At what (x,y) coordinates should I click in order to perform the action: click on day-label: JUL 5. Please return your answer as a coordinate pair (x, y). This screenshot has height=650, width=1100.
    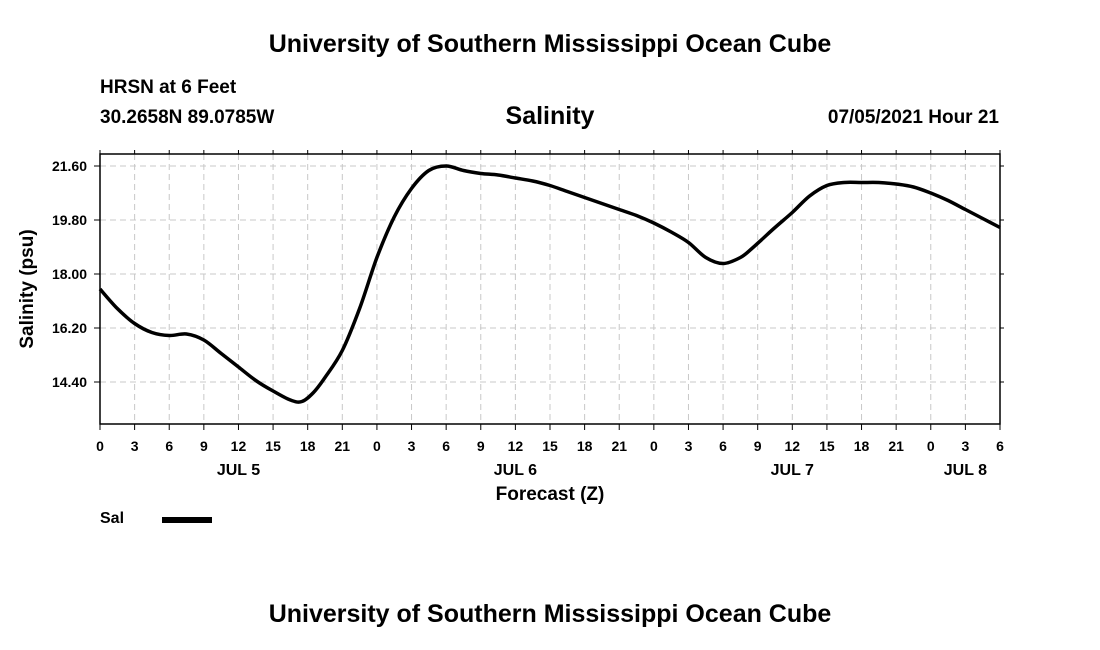
    Looking at the image, I should click on (238, 470).